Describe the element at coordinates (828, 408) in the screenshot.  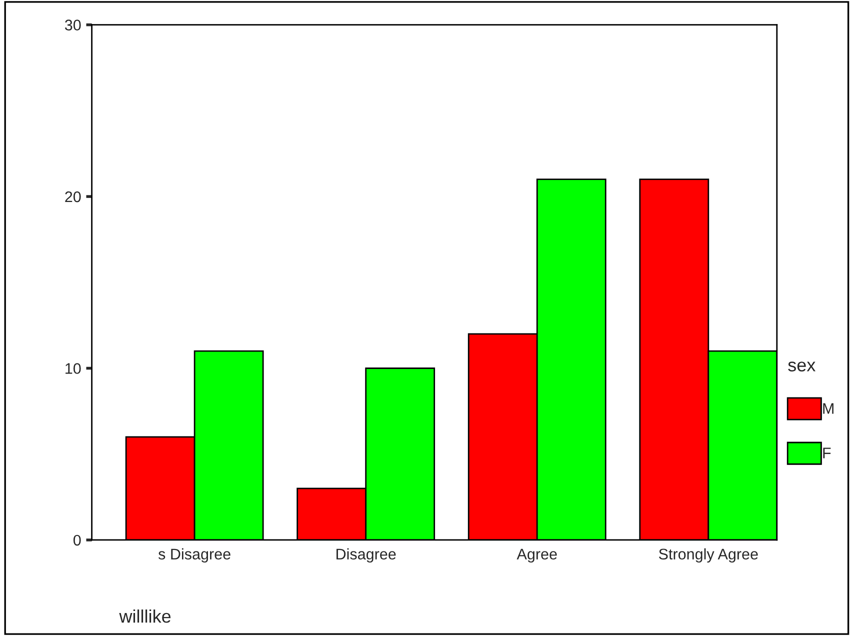
I see `legend-label: M` at that location.